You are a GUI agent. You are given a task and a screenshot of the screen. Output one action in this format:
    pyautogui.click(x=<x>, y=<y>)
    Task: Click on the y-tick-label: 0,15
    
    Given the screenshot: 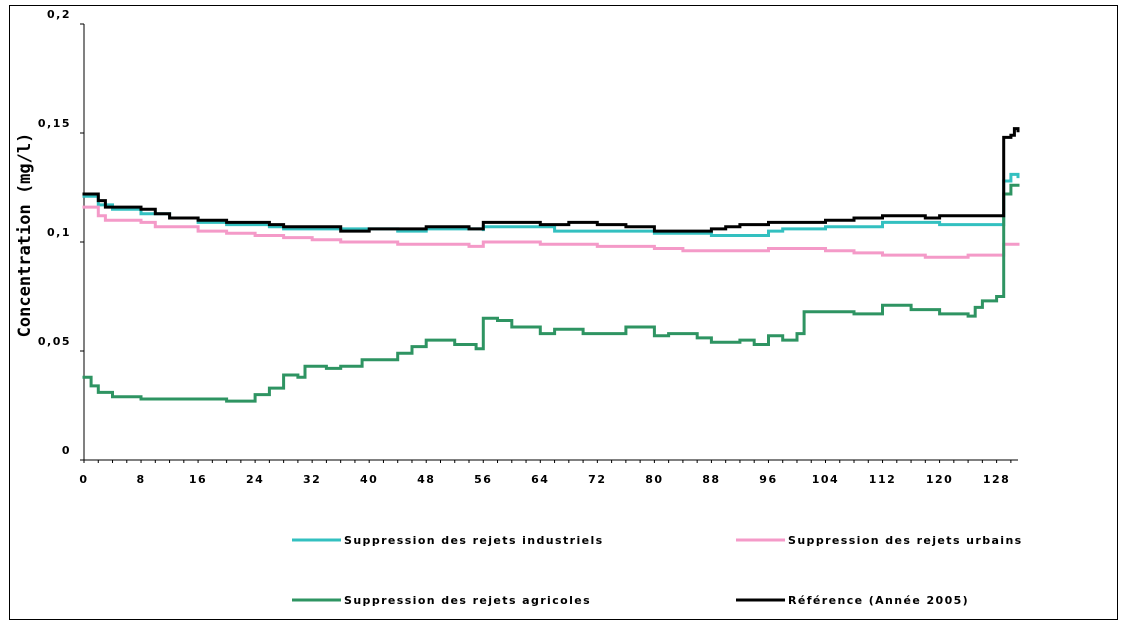 What is the action you would take?
    pyautogui.click(x=54, y=123)
    